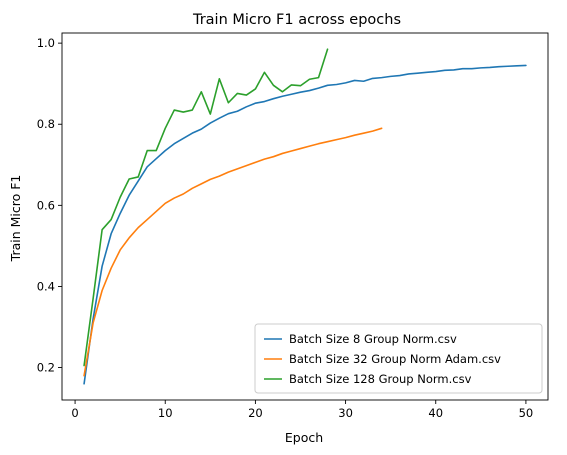  I want to click on x-tick-label: 0, so click(74, 413).